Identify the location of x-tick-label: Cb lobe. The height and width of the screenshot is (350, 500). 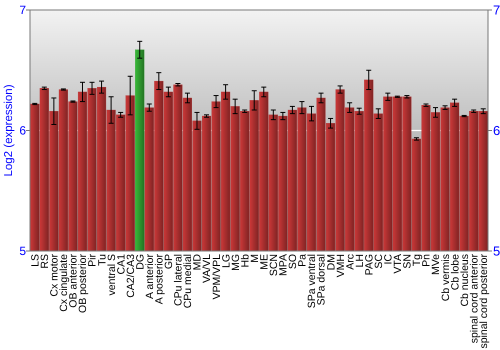
(455, 272).